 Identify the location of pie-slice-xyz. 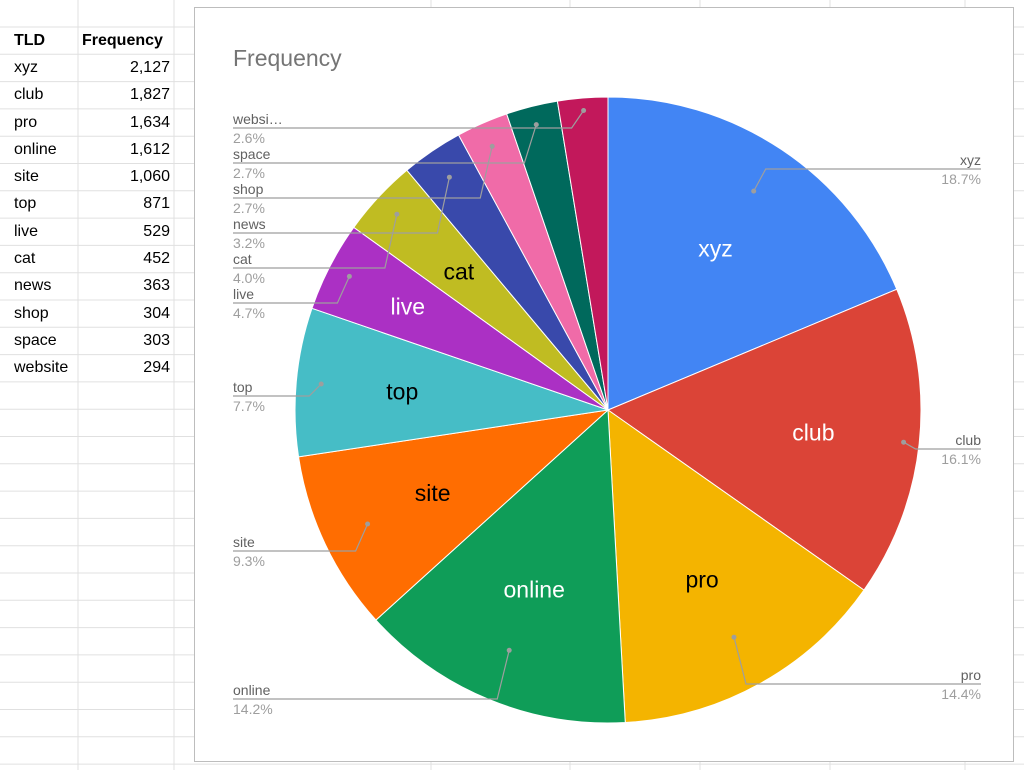
(752, 253).